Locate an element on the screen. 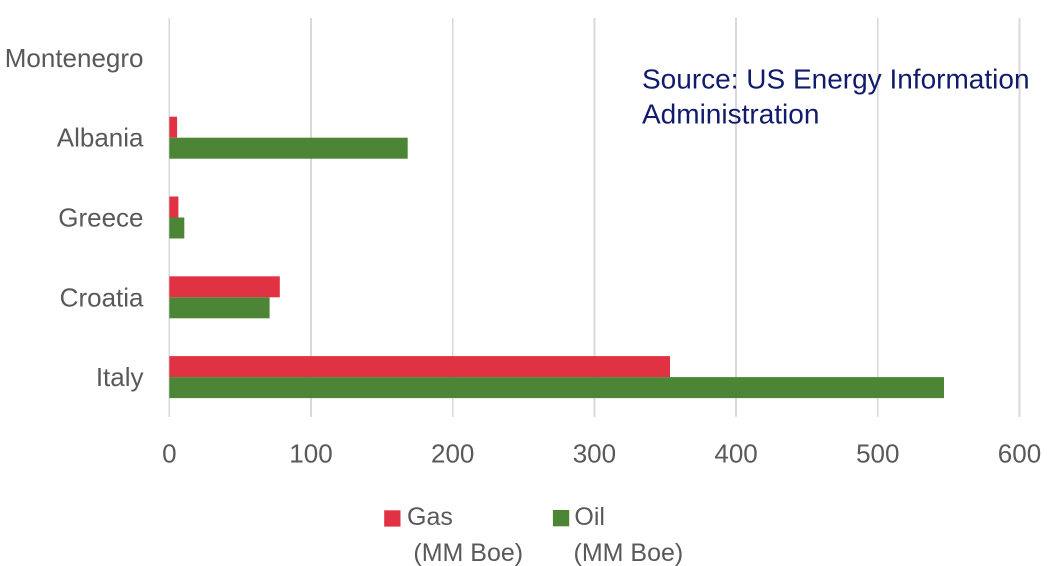  svg-text: 600 is located at coordinates (1019, 454).